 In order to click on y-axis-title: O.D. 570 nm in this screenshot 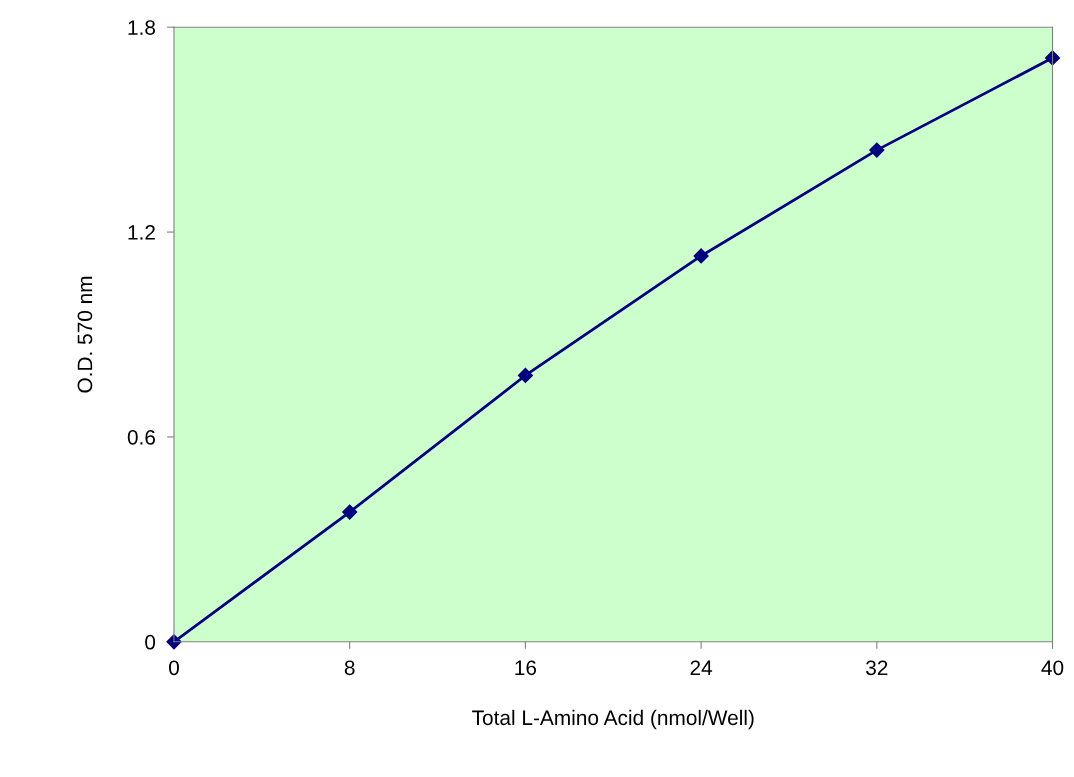, I will do `click(85, 334)`.